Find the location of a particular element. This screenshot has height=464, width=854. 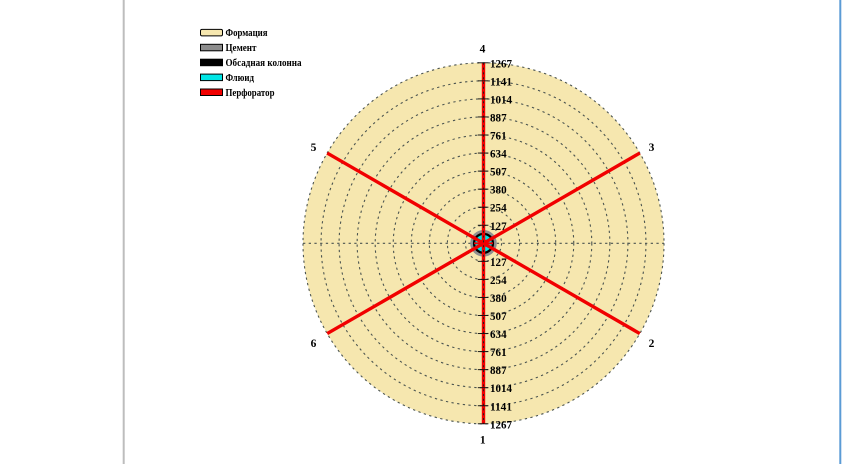

svg-text: 3 is located at coordinates (652, 148).